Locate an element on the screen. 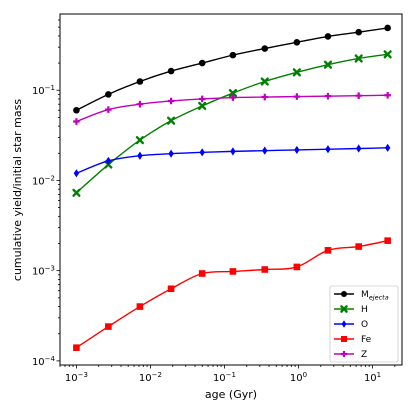  y-tick-label: 10⁻¹ is located at coordinates (43, 90).